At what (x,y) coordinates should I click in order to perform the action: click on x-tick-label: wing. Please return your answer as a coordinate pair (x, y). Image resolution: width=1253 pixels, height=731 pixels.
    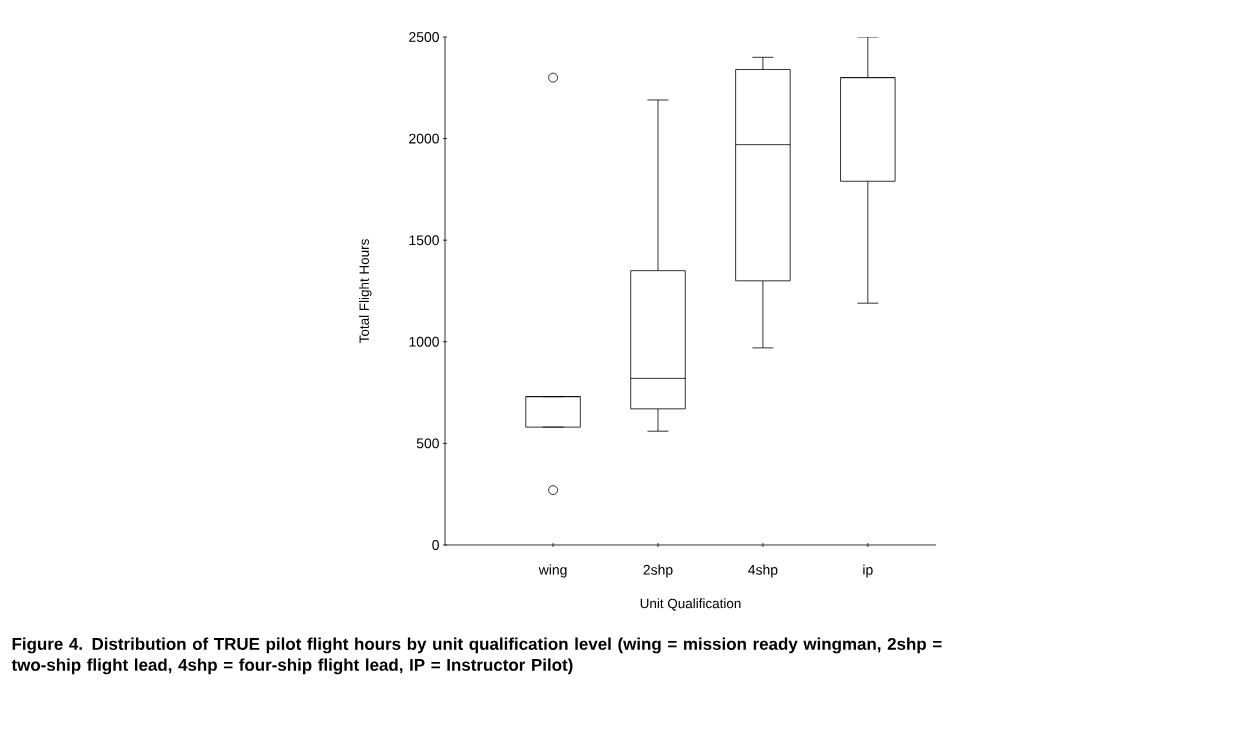
    Looking at the image, I should click on (552, 571).